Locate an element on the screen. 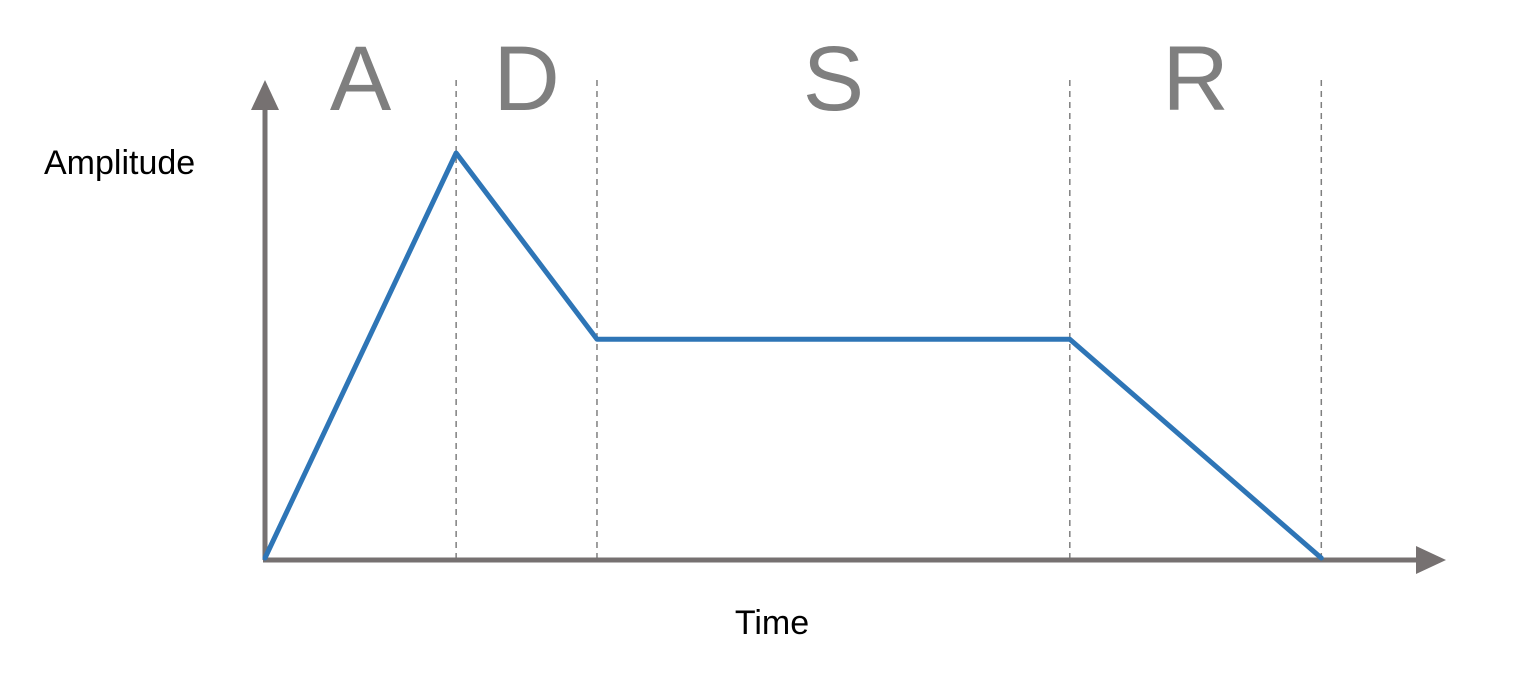 The width and height of the screenshot is (1532, 692). x-axis-arrow is located at coordinates (1431, 560).